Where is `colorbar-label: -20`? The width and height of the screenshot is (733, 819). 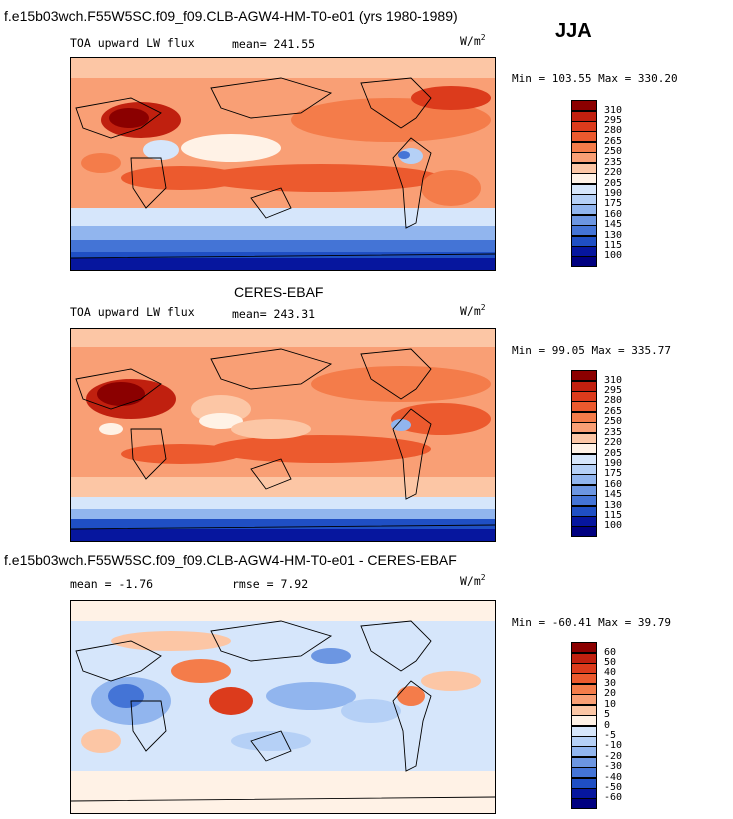
colorbar-label: -20 is located at coordinates (613, 756).